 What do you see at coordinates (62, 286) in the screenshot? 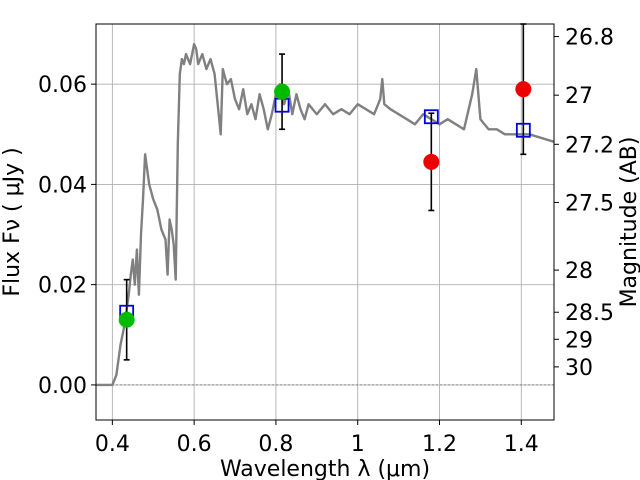
I see `y-tick-label: 0.02` at bounding box center [62, 286].